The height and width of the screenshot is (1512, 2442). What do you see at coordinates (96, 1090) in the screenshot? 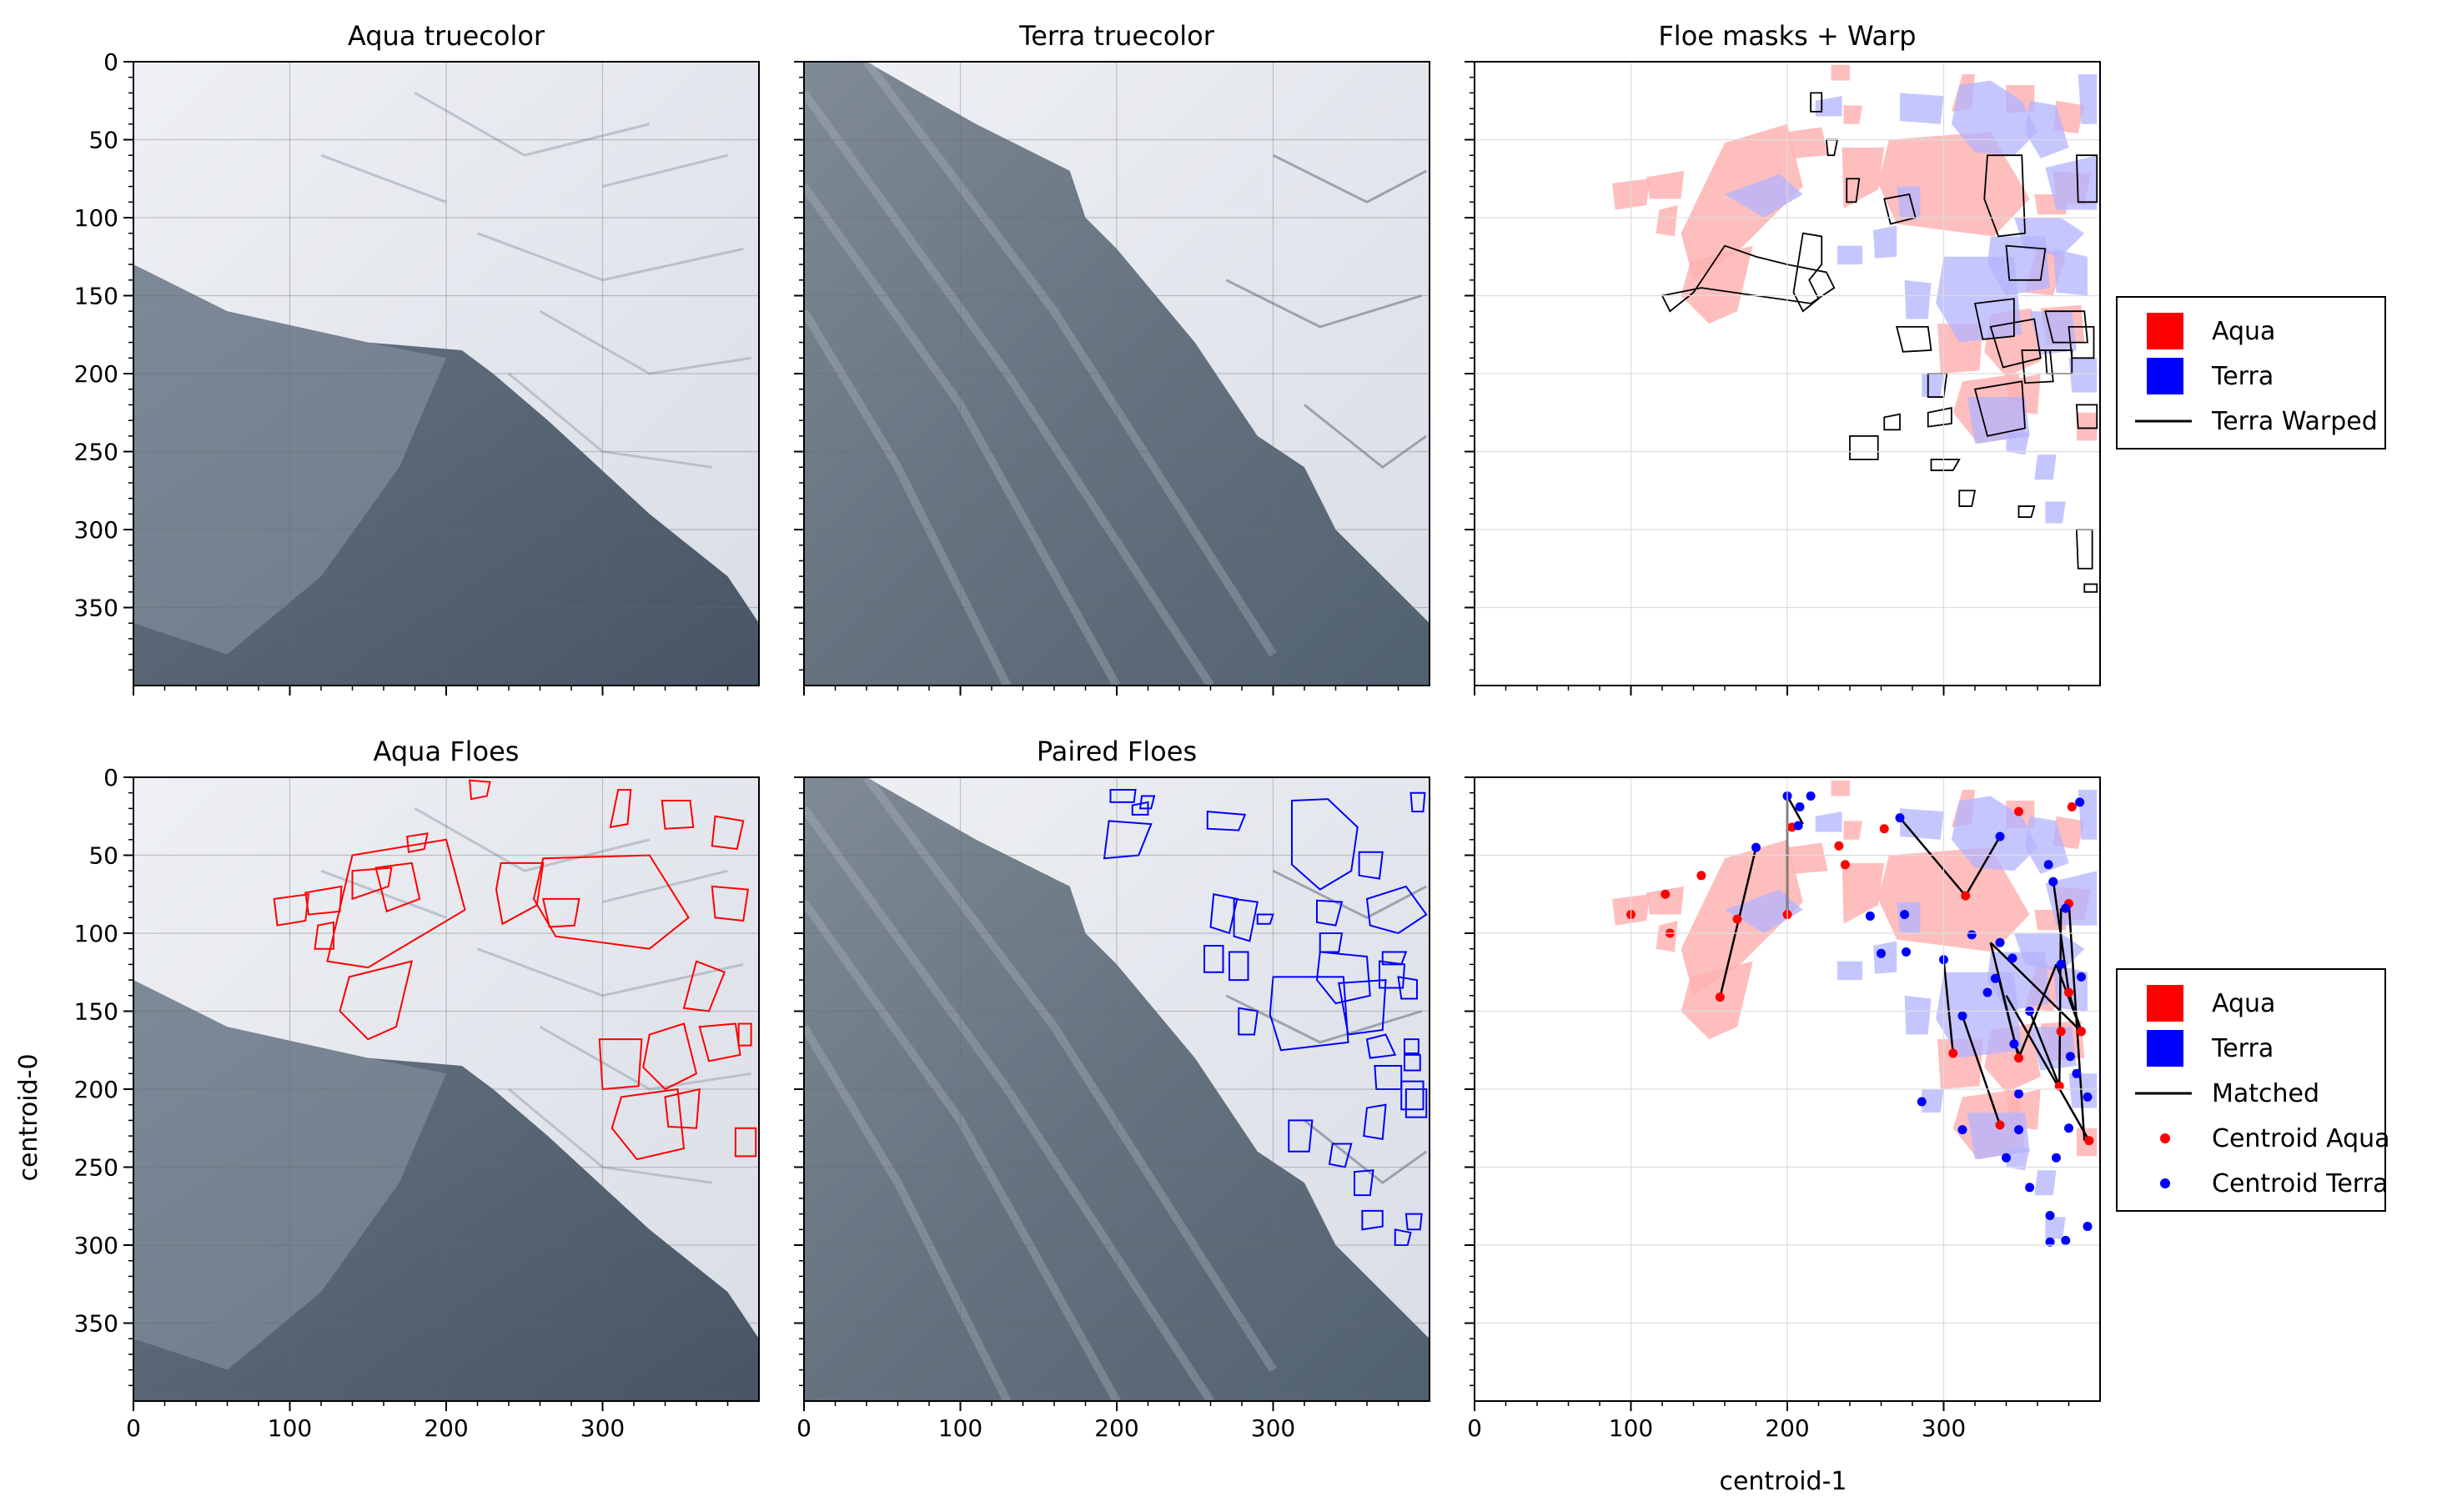
I see `y-tick-label: 200` at bounding box center [96, 1090].